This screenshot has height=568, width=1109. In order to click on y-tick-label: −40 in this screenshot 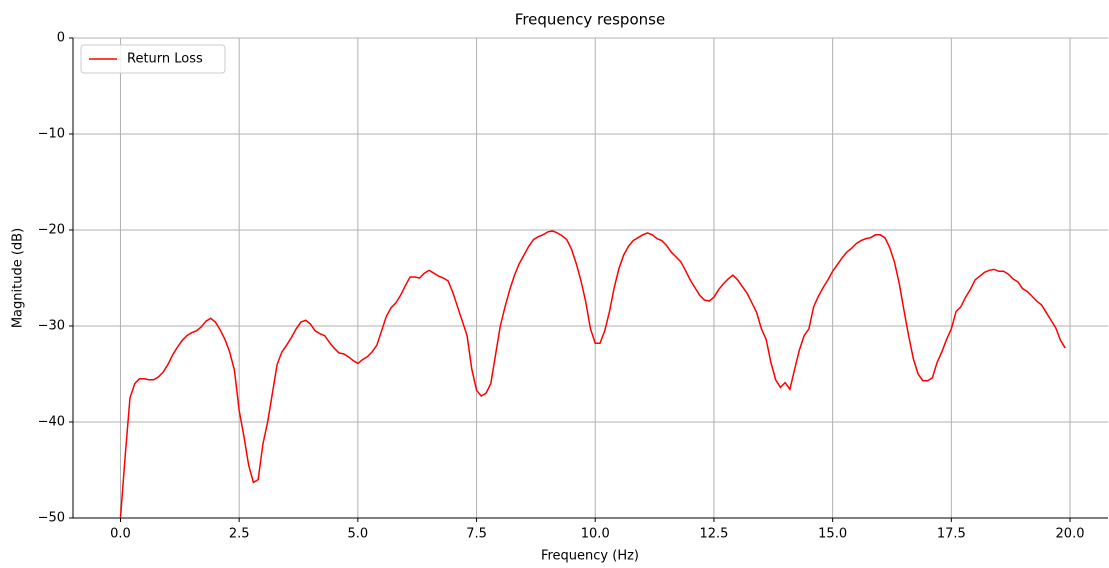, I will do `click(51, 422)`.